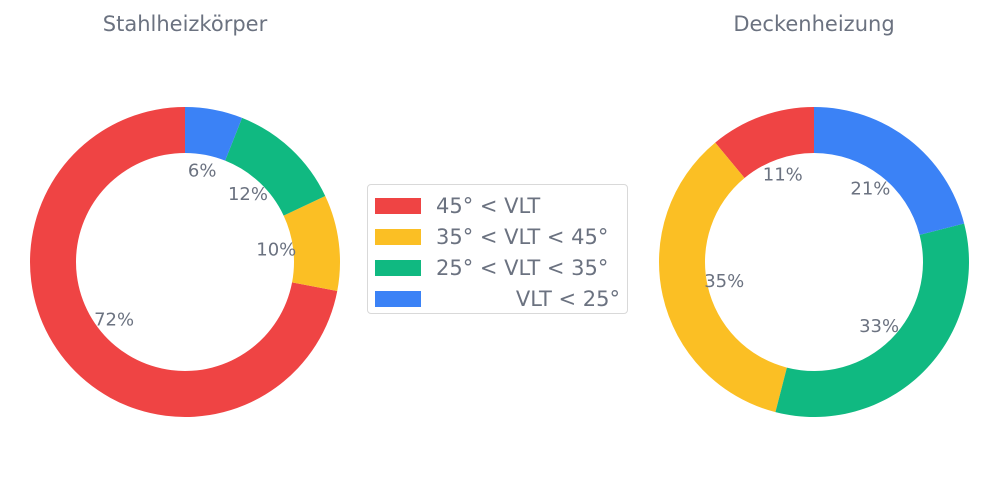  Describe the element at coordinates (724, 281) in the screenshot. I see `donut-label-deckenheizung-1: 35%` at that location.